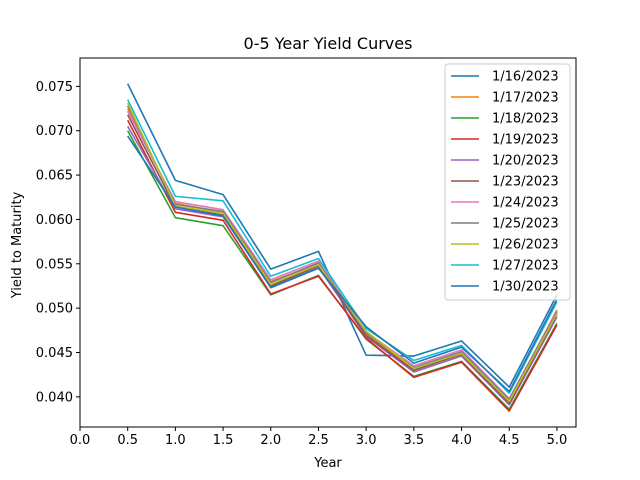 The image size is (640, 480). What do you see at coordinates (414, 440) in the screenshot?
I see `x-tick-label: 3.5` at bounding box center [414, 440].